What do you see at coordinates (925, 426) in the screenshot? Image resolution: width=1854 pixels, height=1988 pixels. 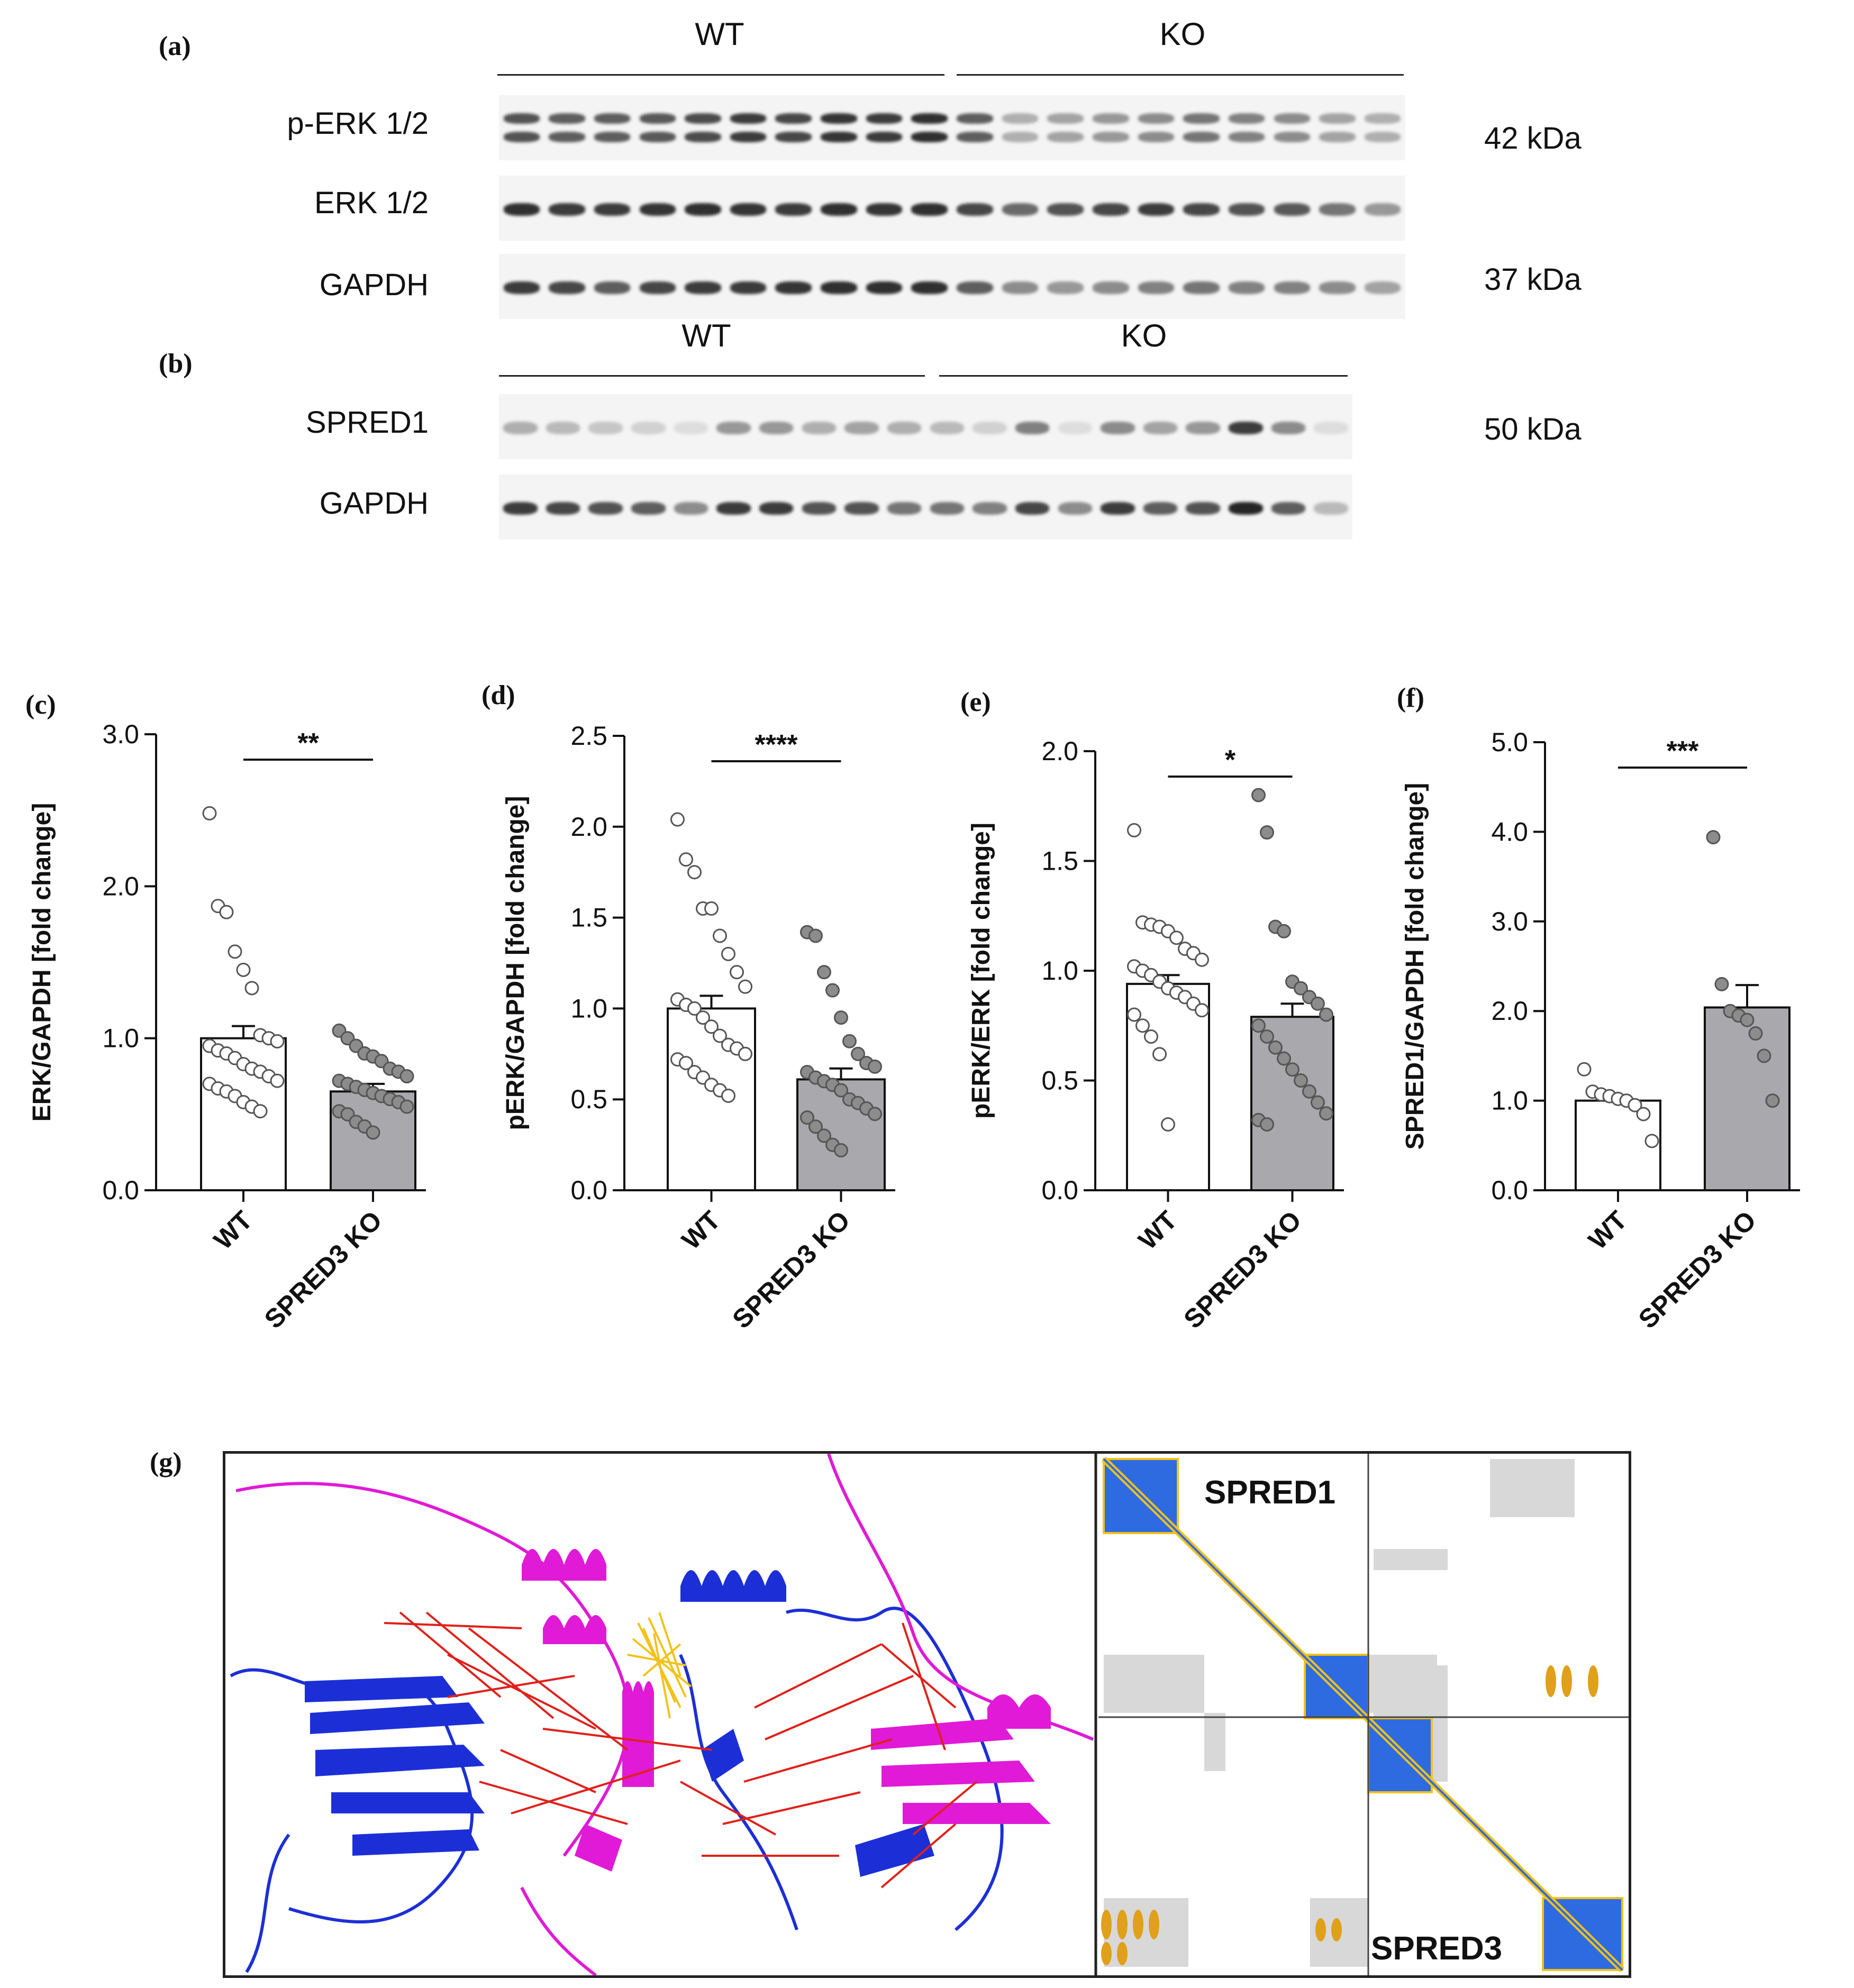 I see `blot-strip-spred1` at bounding box center [925, 426].